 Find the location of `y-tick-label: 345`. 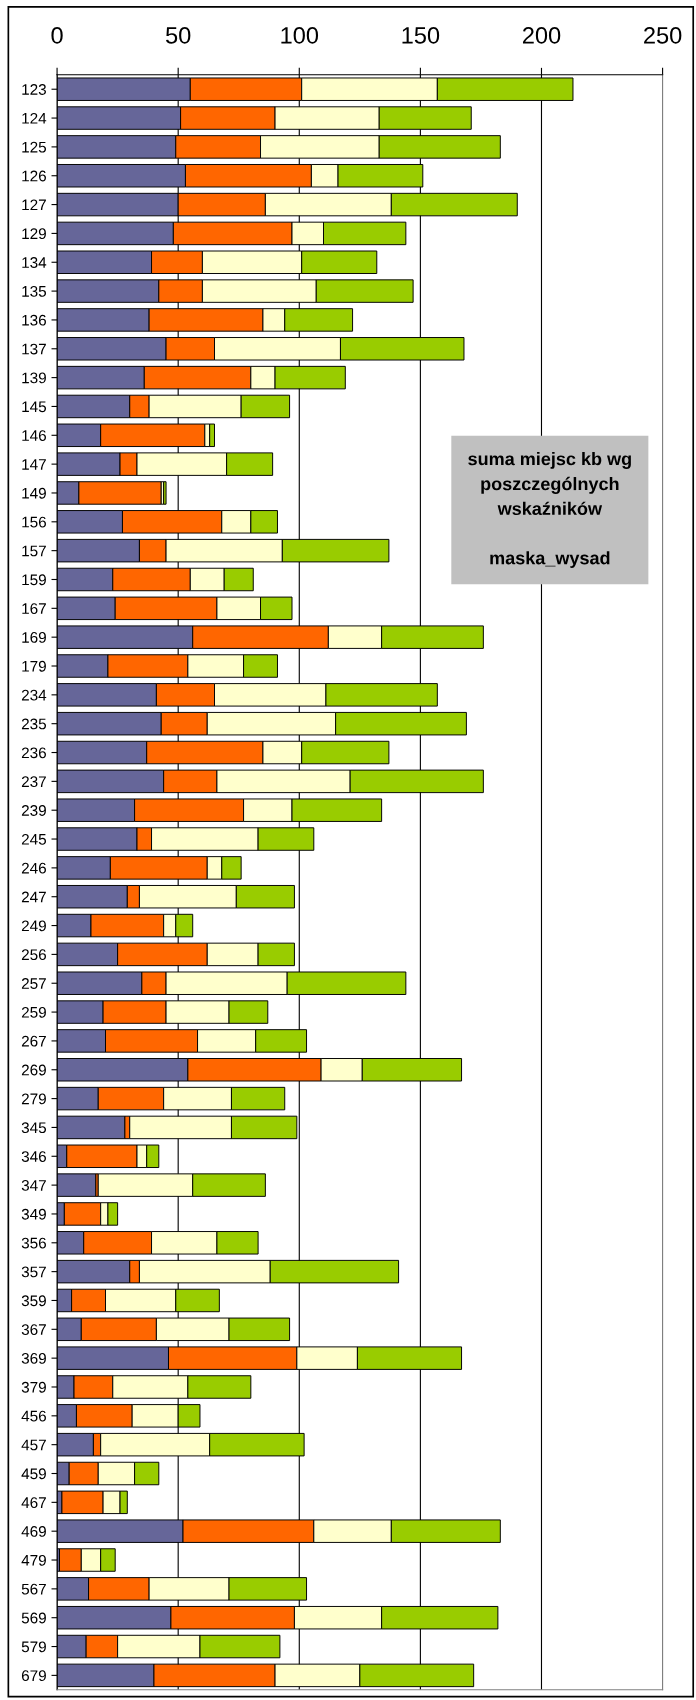

y-tick-label: 345 is located at coordinates (34, 1128).